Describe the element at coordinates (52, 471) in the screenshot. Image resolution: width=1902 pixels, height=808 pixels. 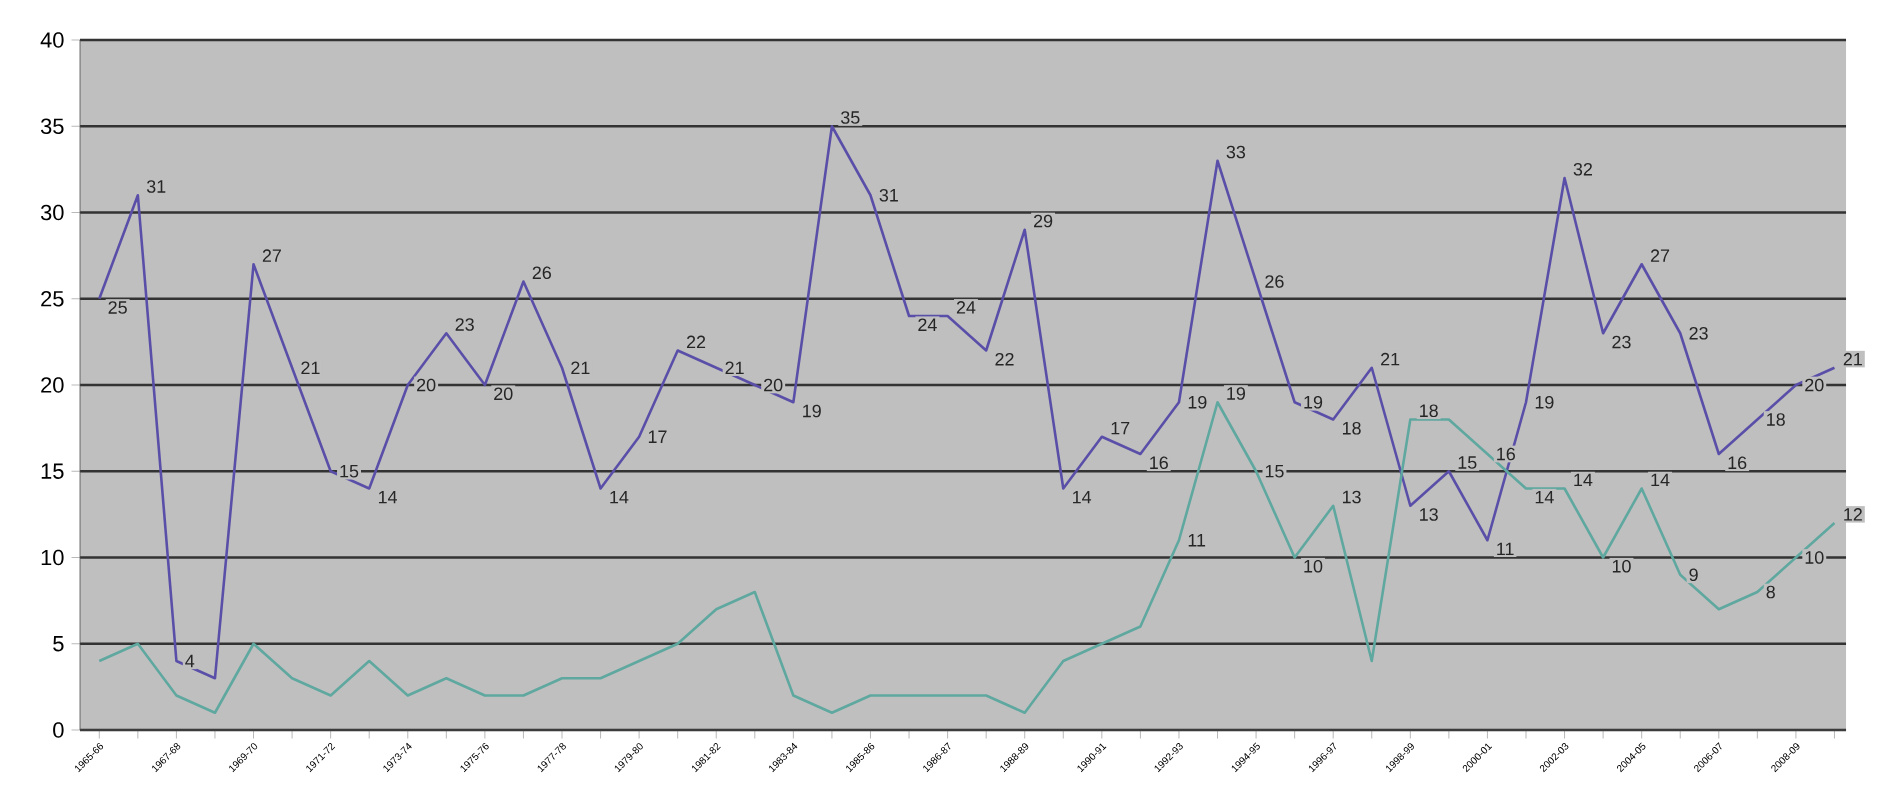
I see `y-tick-label: 15` at that location.